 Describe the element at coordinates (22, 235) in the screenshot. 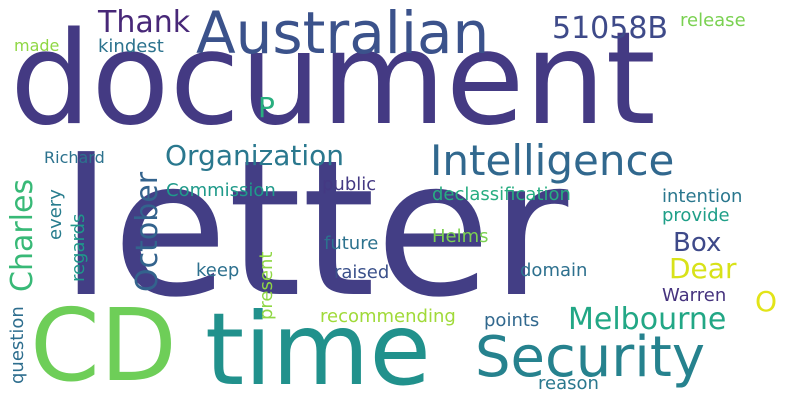

I see `word-charles: Charles` at that location.